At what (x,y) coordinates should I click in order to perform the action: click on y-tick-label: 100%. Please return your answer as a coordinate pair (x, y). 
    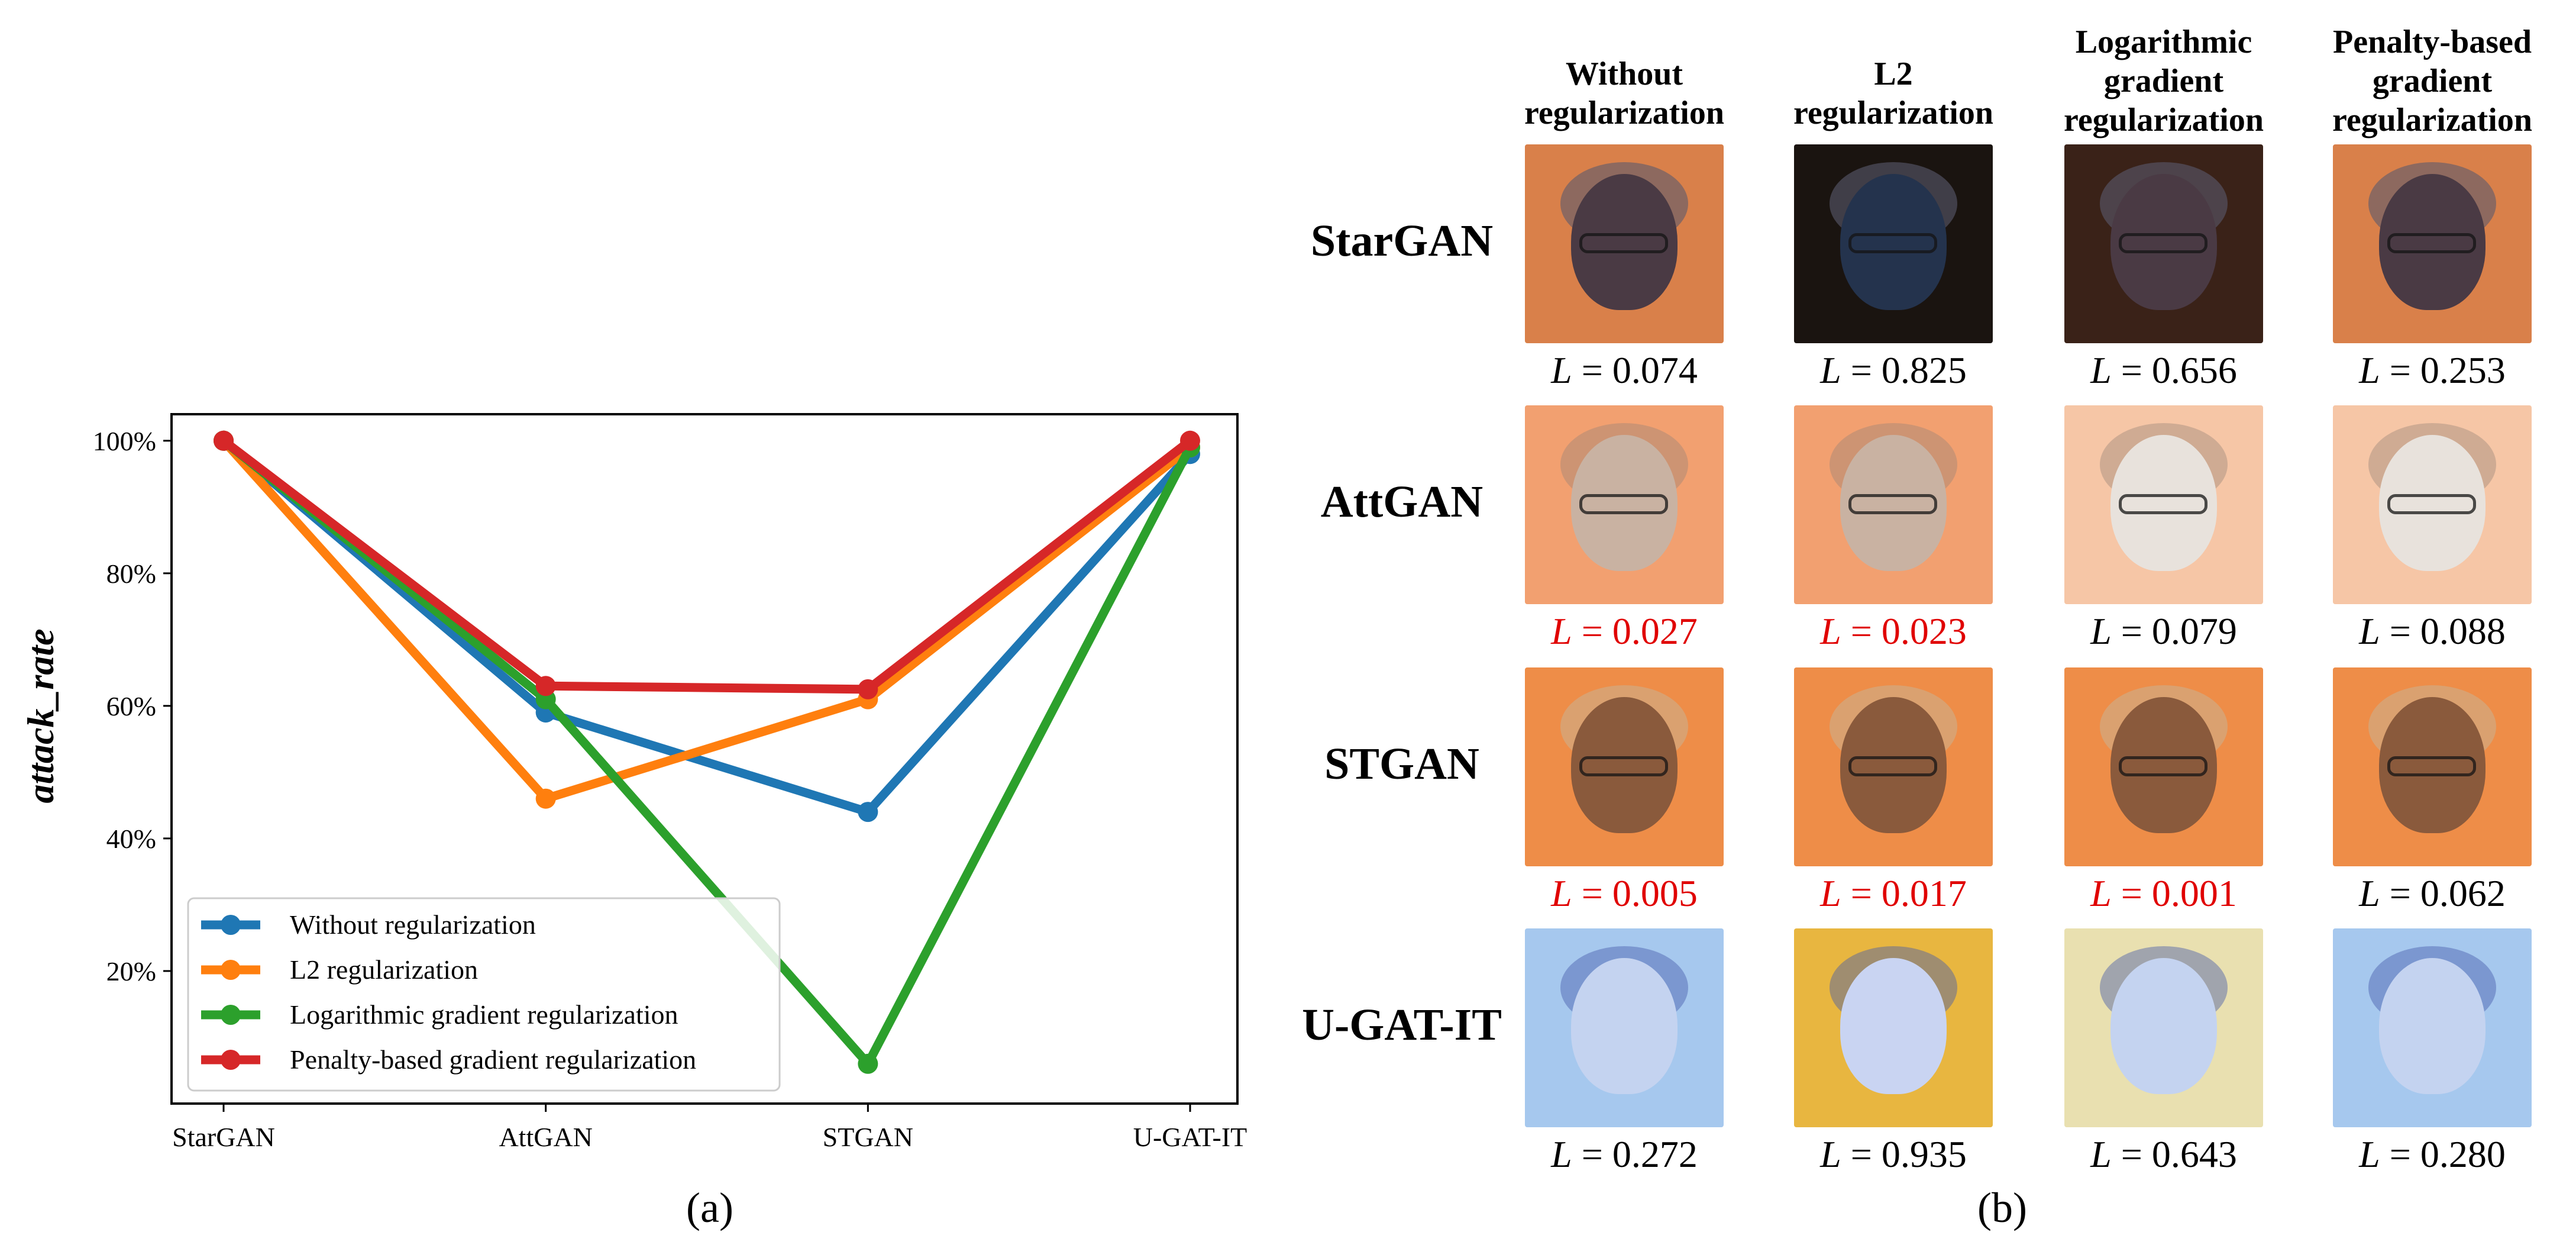
    Looking at the image, I should click on (124, 441).